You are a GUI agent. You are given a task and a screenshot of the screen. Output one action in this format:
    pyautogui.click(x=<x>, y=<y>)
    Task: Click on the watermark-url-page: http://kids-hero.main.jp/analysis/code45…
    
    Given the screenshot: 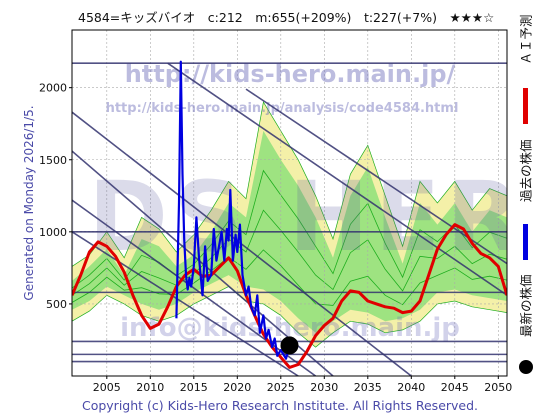 What is the action you would take?
    pyautogui.click(x=282, y=108)
    